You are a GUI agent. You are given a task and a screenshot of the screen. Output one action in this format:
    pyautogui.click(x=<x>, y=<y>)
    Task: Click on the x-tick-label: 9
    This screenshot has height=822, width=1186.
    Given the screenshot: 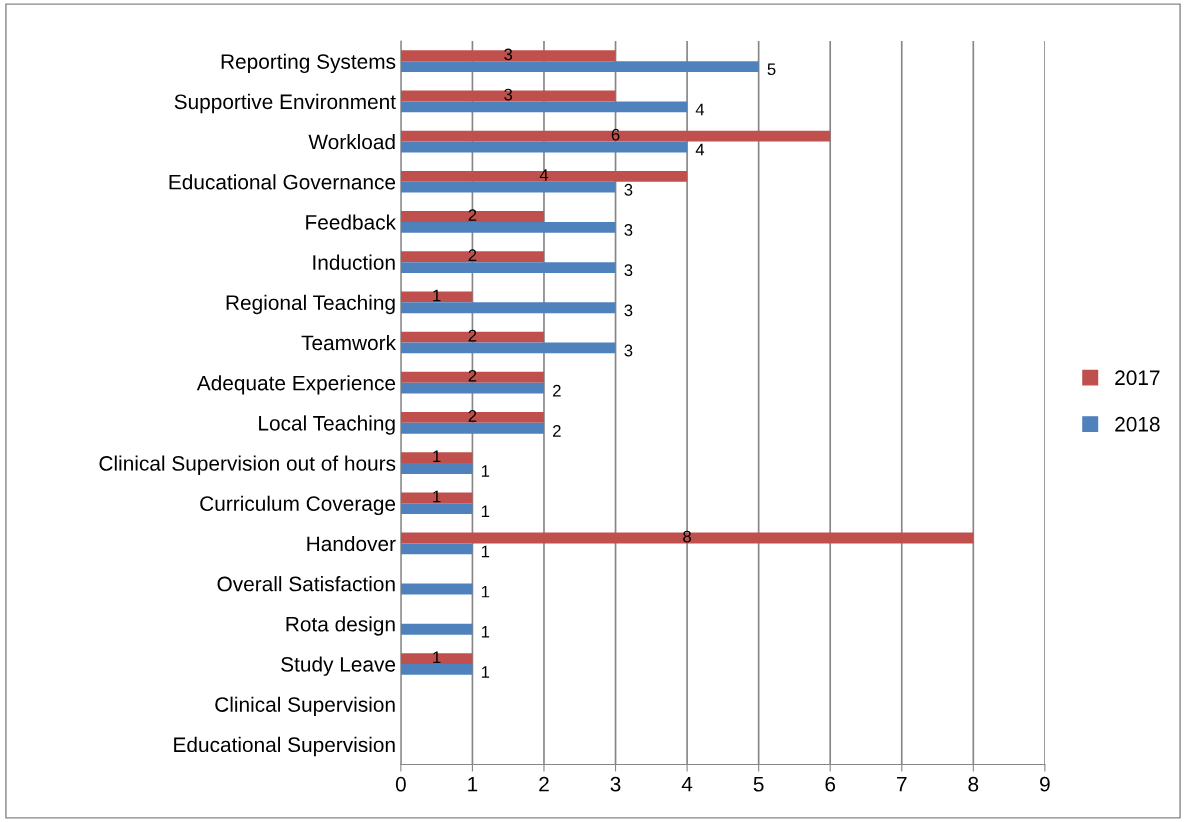 What is the action you would take?
    pyautogui.click(x=1045, y=784)
    